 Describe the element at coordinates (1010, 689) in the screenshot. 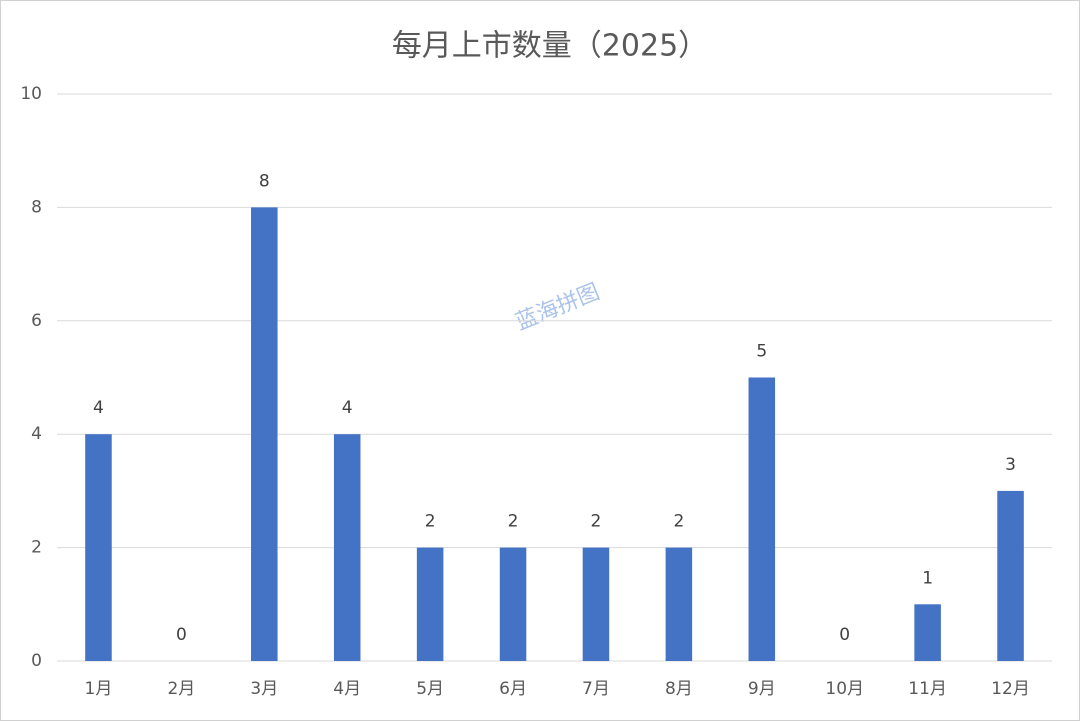

I see `x-tick-label: 12月` at that location.